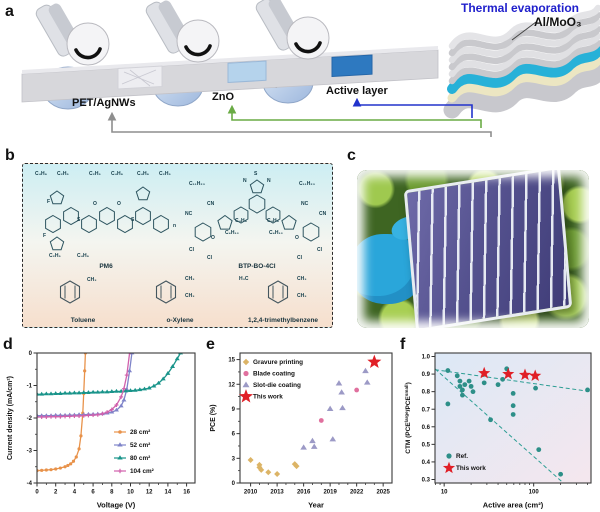  Describe the element at coordinates (140, 458) in the screenshot. I see `legend-label: 80 cm²` at that location.